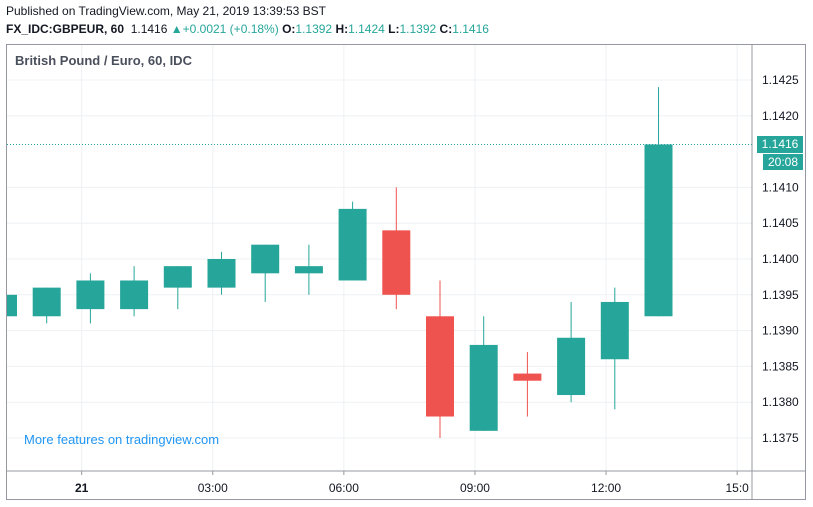  Describe the element at coordinates (82, 488) in the screenshot. I see `time-tick-label: 21` at that location.